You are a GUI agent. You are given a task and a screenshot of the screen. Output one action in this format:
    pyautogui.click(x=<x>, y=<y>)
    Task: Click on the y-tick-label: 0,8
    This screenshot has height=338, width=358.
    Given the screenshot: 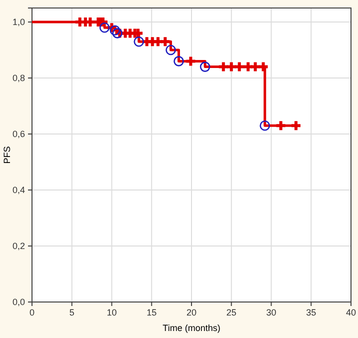 What is the action you would take?
    pyautogui.click(x=18, y=77)
    